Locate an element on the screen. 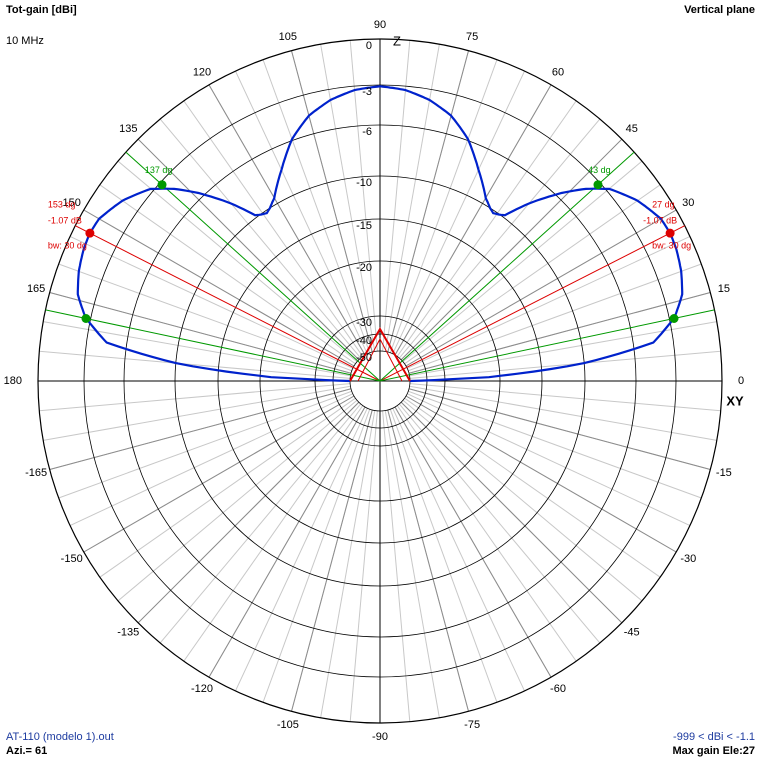  angle-label: 30 is located at coordinates (688, 203).